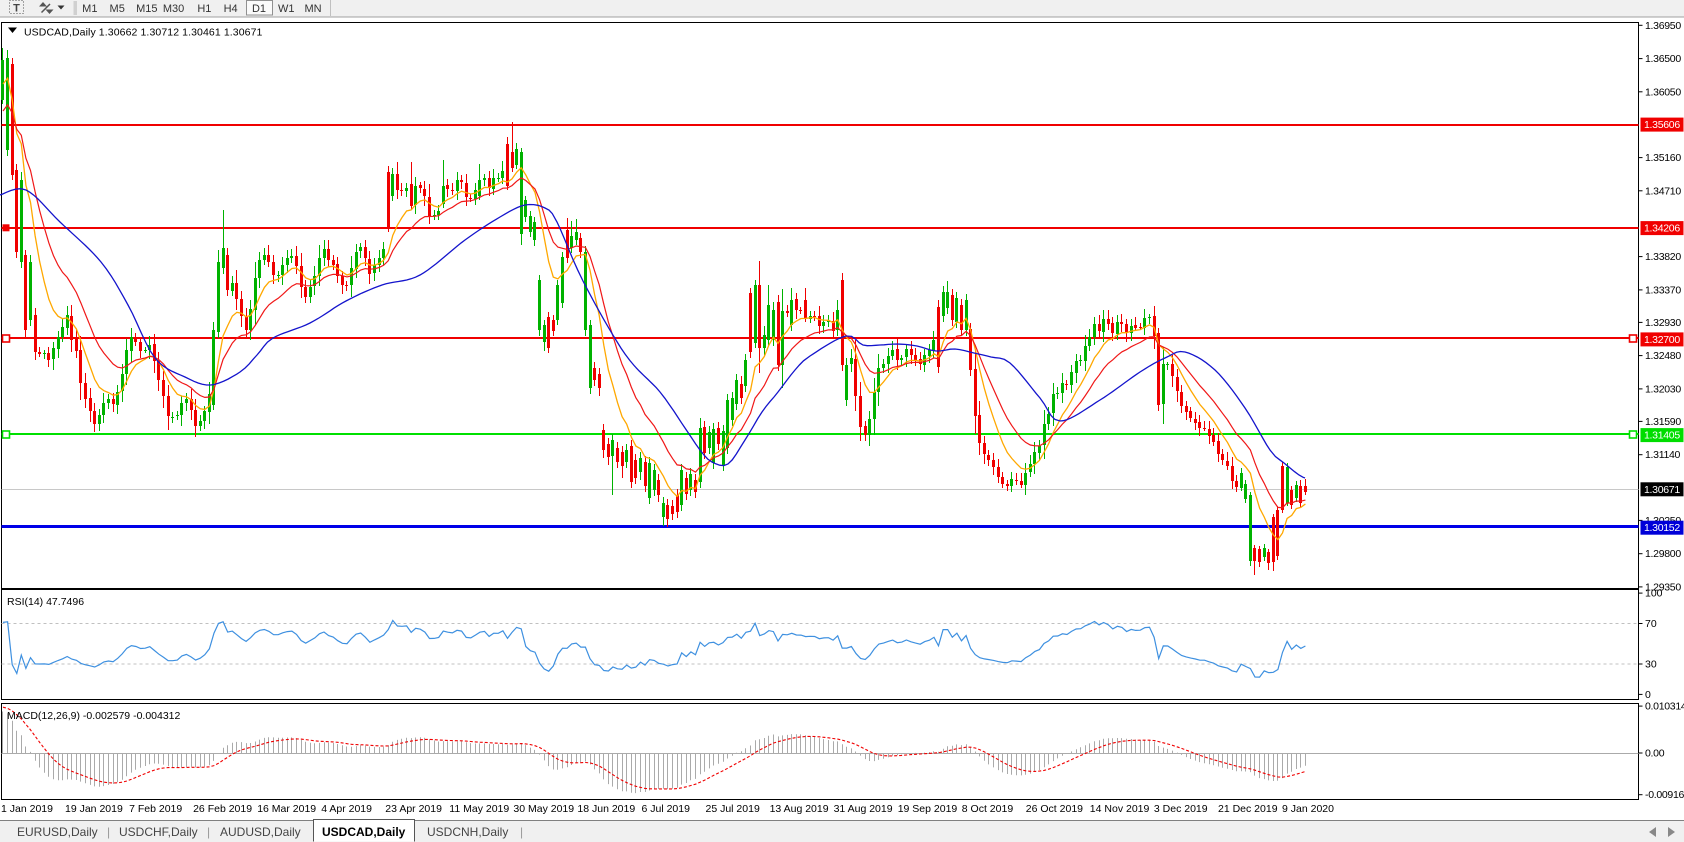 The height and width of the screenshot is (842, 1684). What do you see at coordinates (1648, 695) in the screenshot?
I see `svg-text: 0` at bounding box center [1648, 695].